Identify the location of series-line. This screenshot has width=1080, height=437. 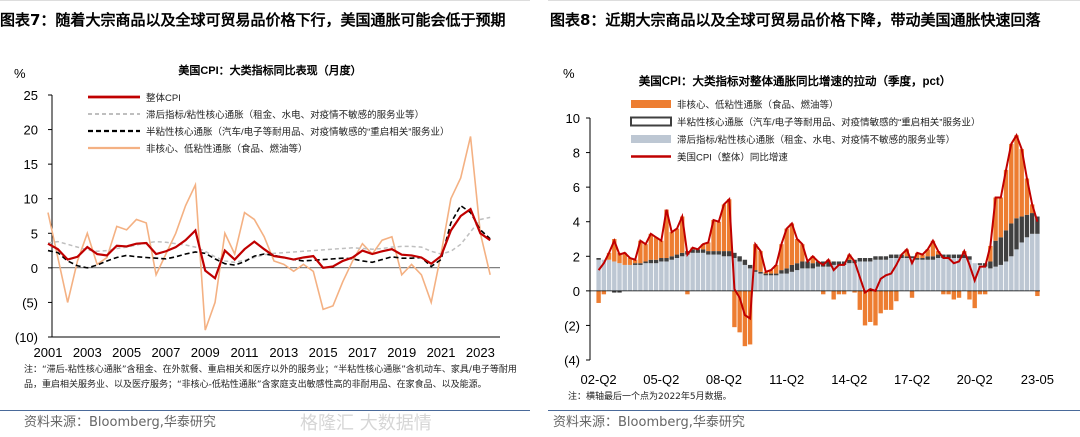
(269, 244).